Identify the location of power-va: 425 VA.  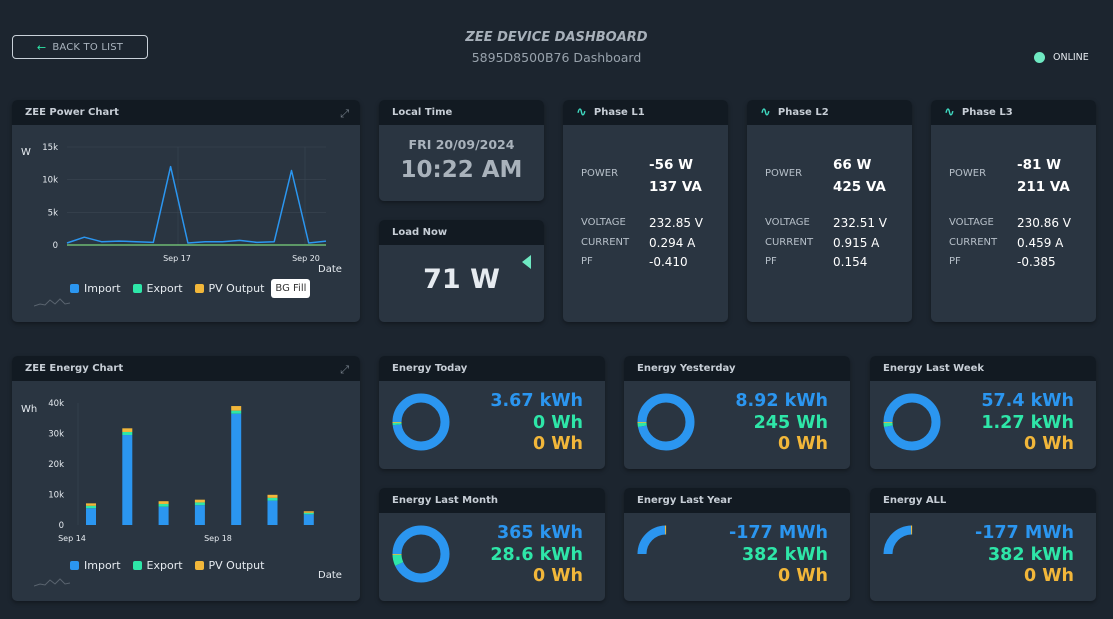
(859, 187).